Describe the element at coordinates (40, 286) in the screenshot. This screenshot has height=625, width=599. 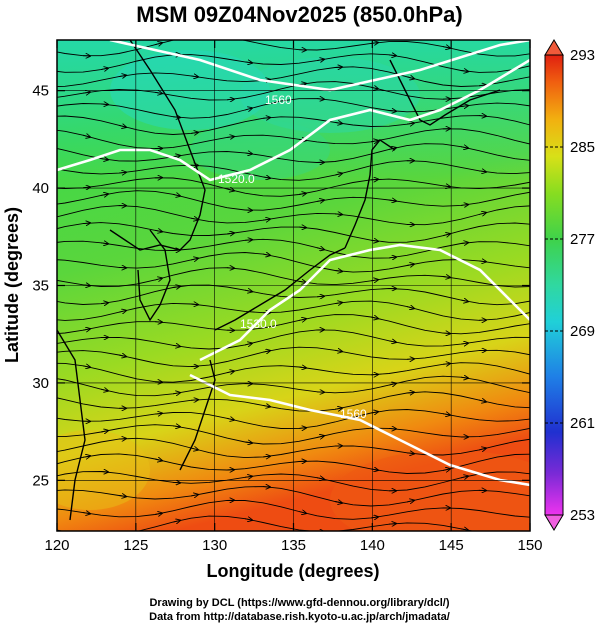
I see `y-tick-label: 35` at that location.